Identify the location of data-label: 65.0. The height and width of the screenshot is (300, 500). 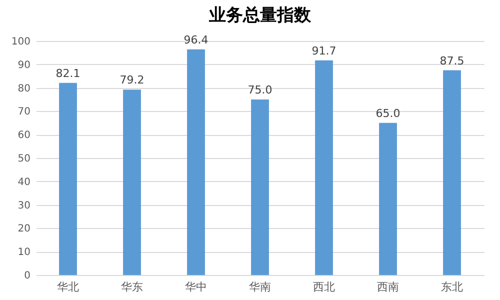
(388, 113).